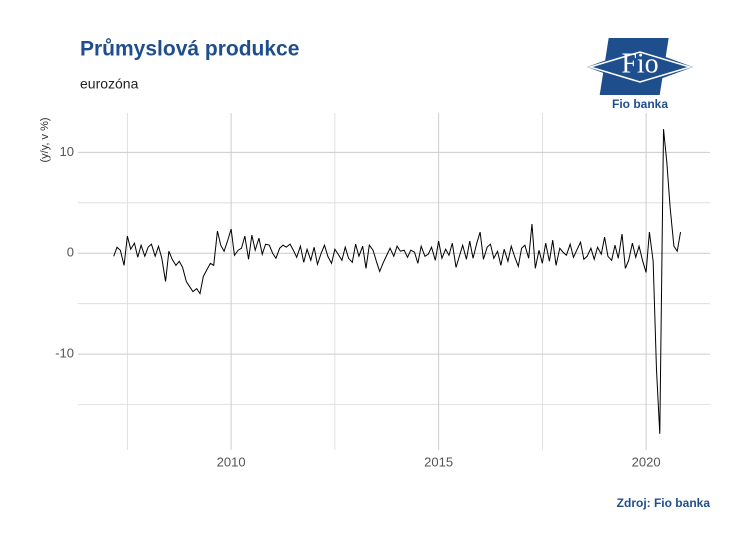 Image resolution: width=750 pixels, height=555 pixels. I want to click on y-tick-label: 0, so click(70, 252).